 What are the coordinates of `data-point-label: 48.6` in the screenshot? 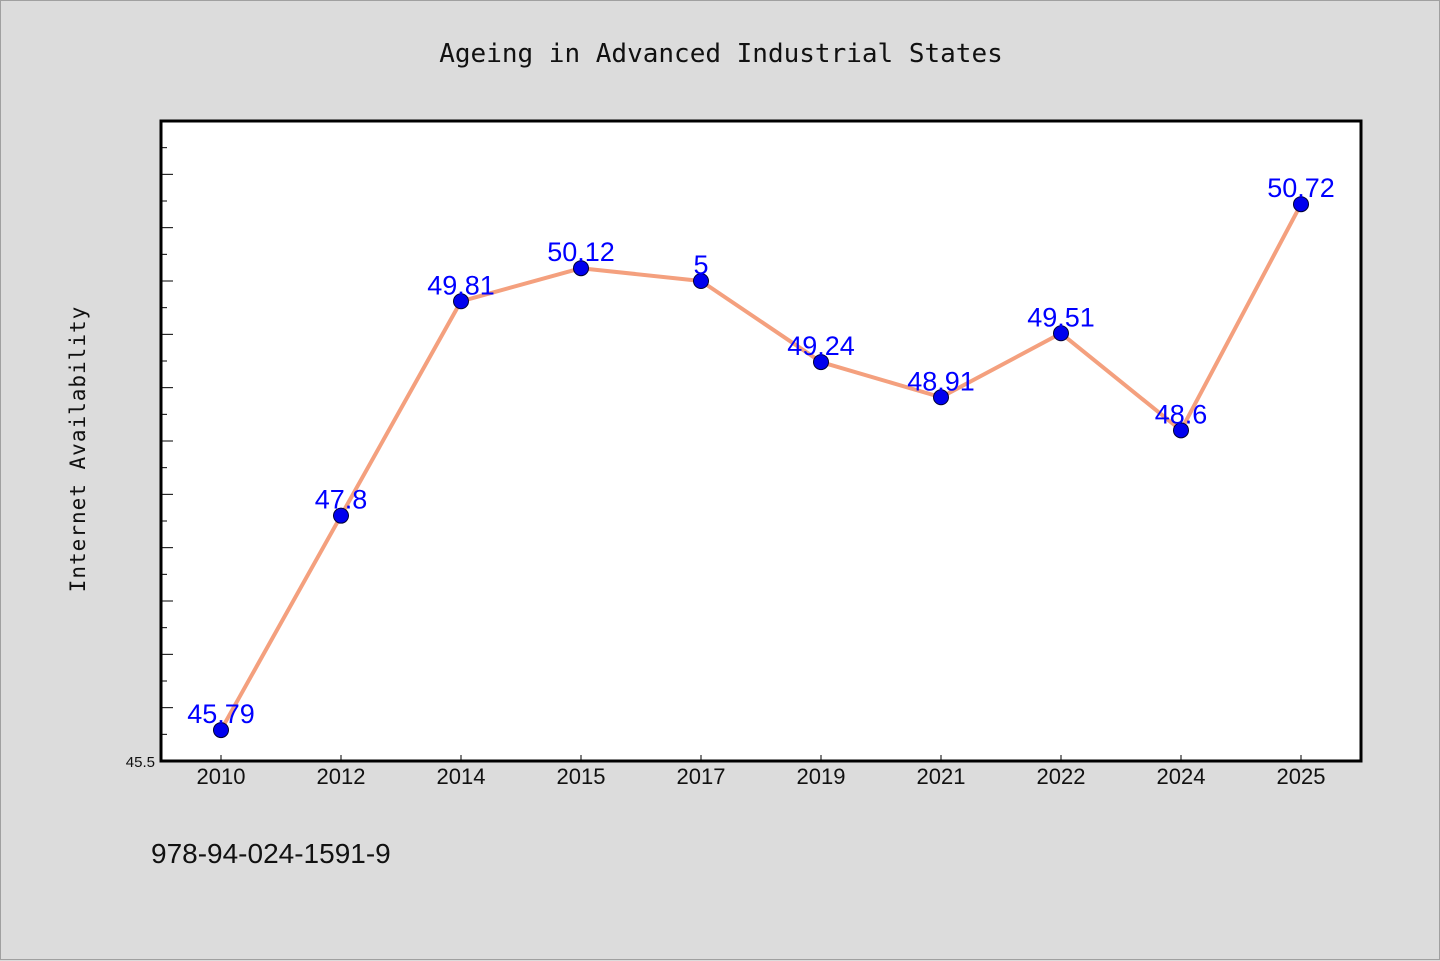 It's located at (1181, 414).